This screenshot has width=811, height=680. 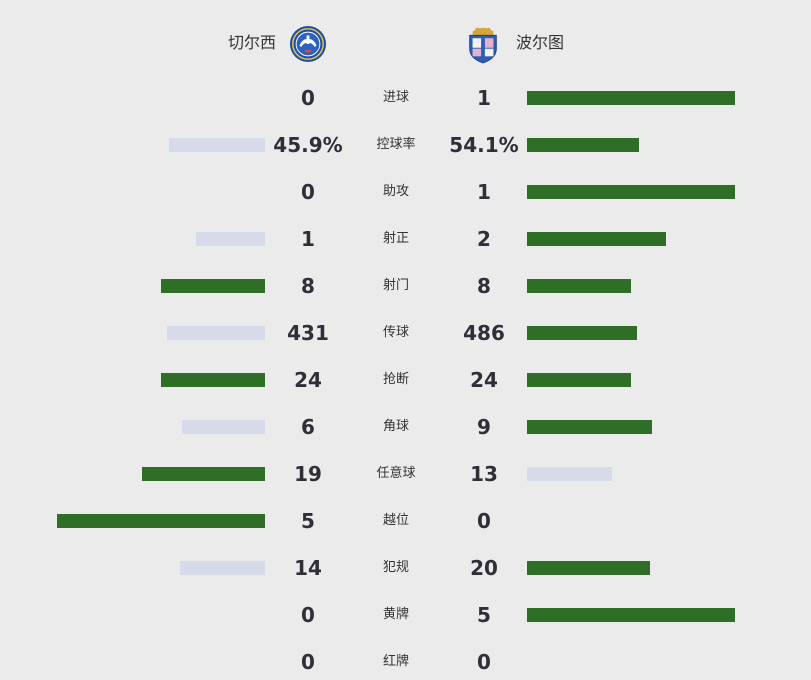 I want to click on home-stat-value: 8, so click(x=308, y=286).